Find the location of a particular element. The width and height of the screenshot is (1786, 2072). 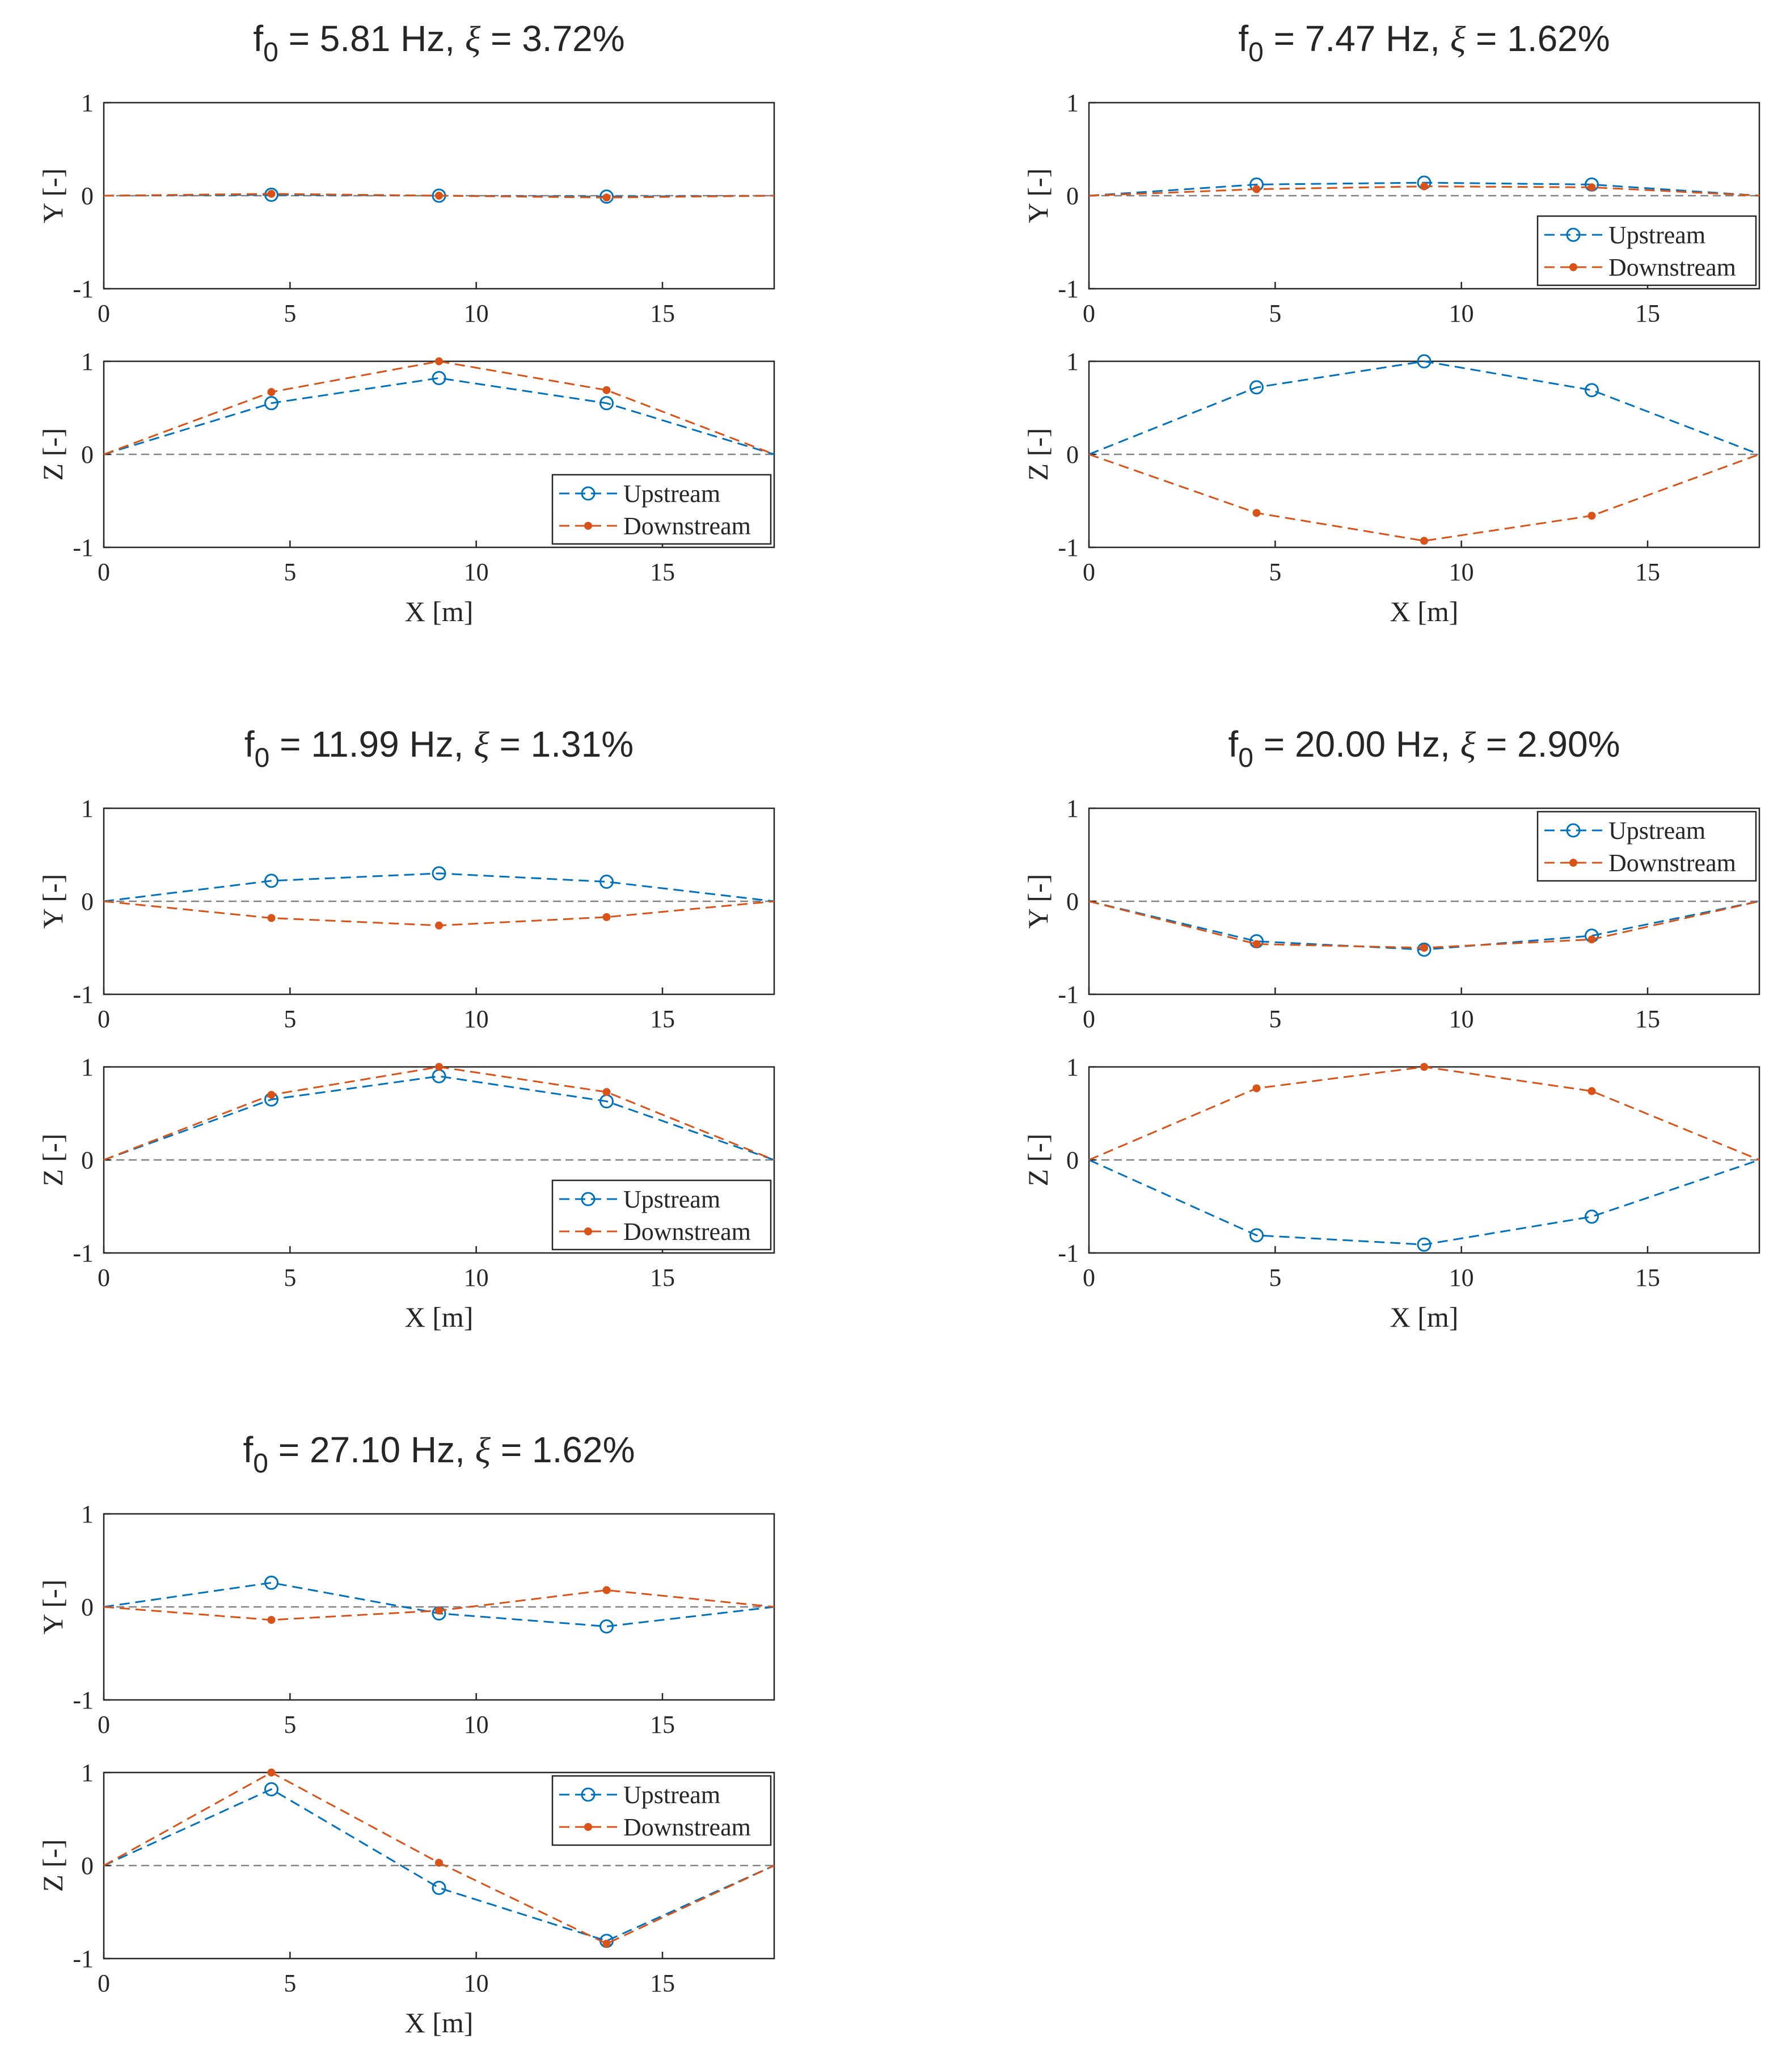

chart-title: f0 = 11.99 Hz, ξ = 1.31% is located at coordinates (439, 748).